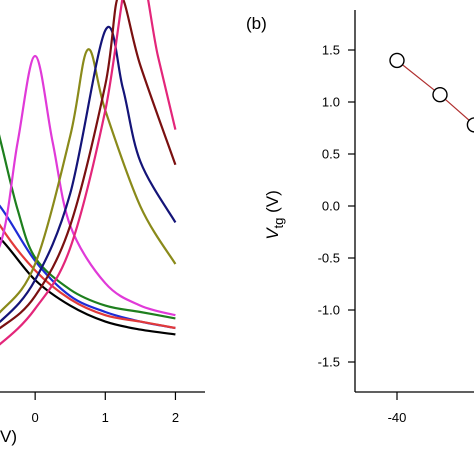  I want to click on panel-b-y-axis-label-sub: tg, so click(278, 223).